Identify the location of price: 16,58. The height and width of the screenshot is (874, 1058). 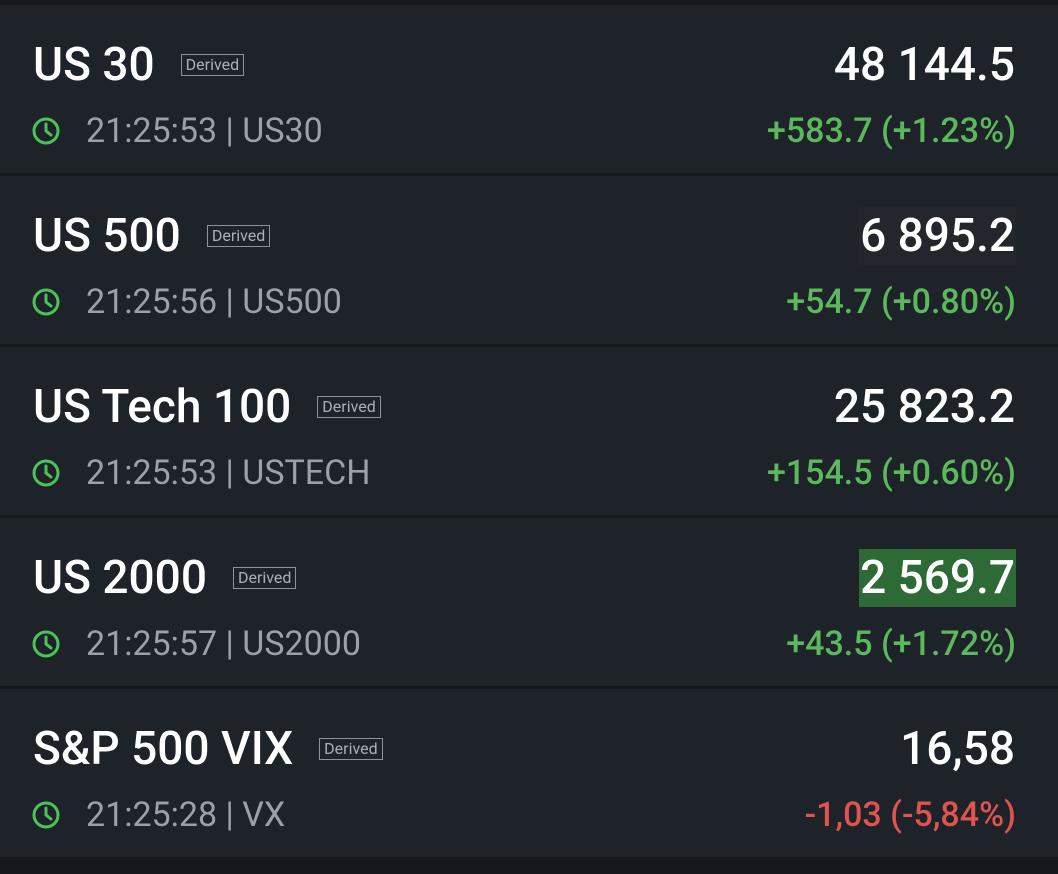
(957, 749).